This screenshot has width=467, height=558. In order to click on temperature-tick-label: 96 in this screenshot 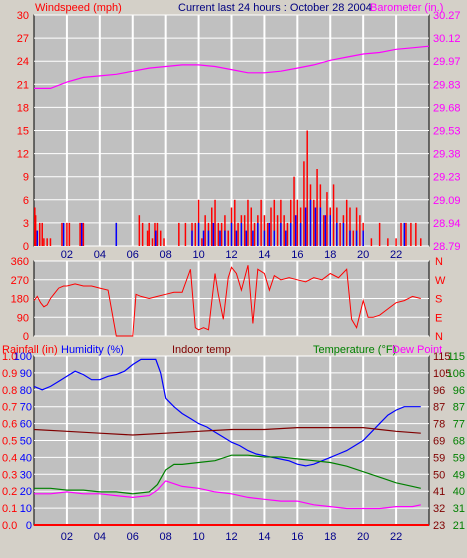, I will do `click(459, 391)`.